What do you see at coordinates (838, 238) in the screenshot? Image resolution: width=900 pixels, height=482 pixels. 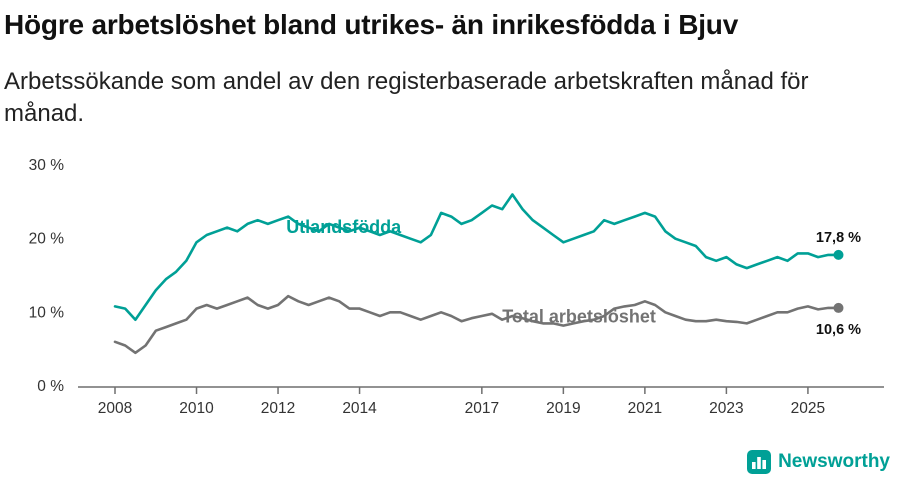 I see `series-end-value-label: 17,8 %` at bounding box center [838, 238].